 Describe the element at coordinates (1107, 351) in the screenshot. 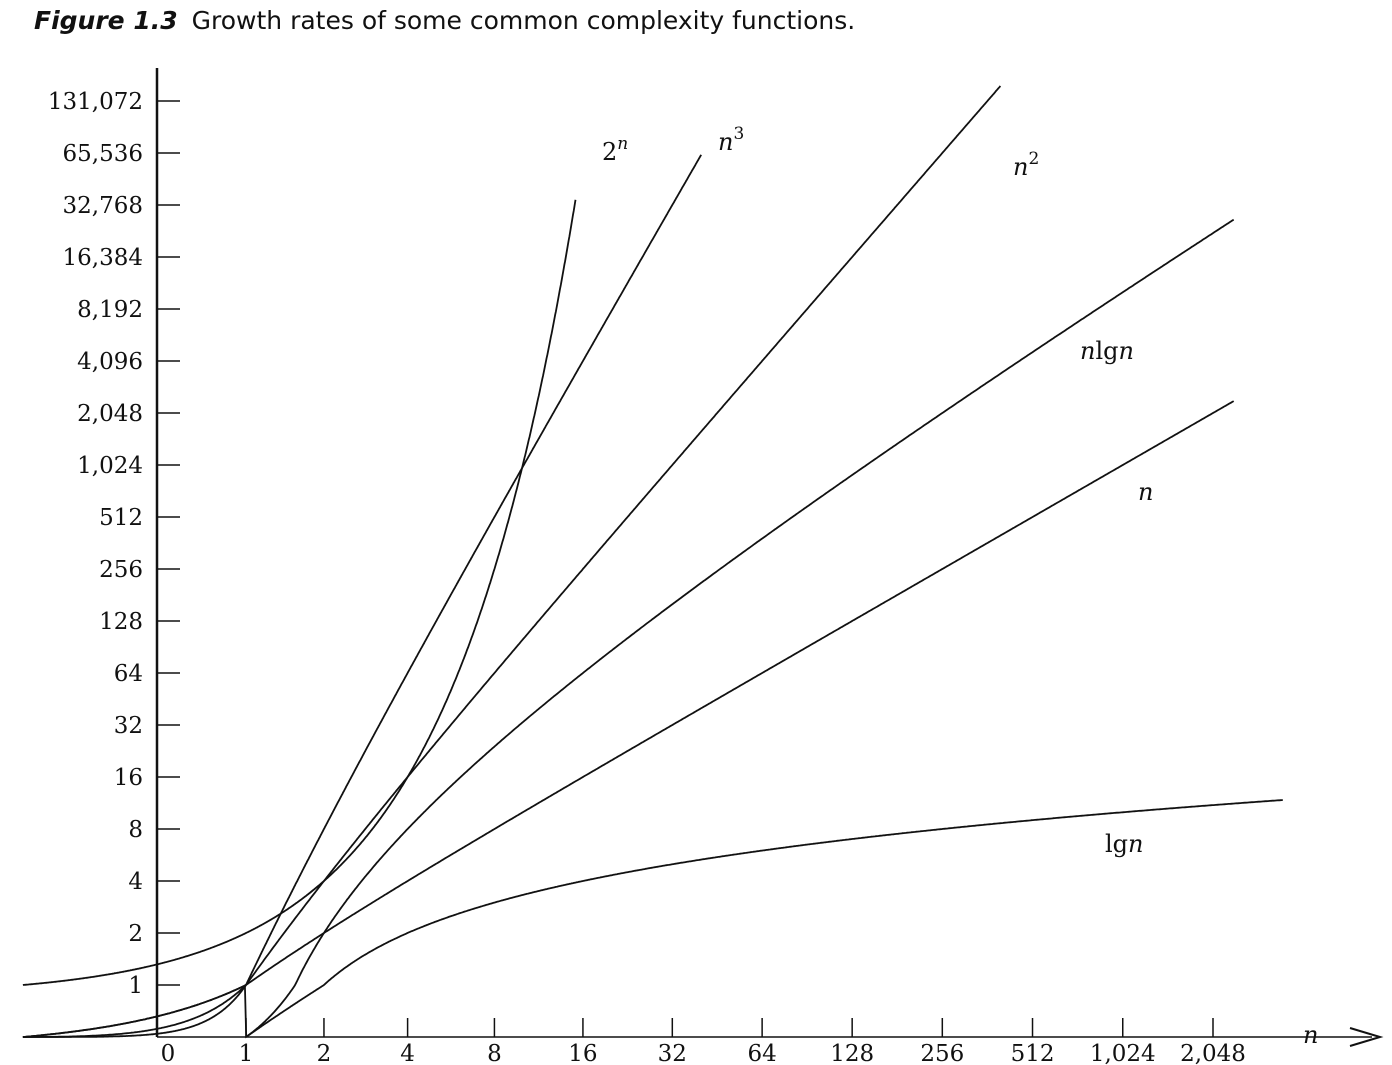

I see `curve-label-n-lg-n: nlgn` at that location.